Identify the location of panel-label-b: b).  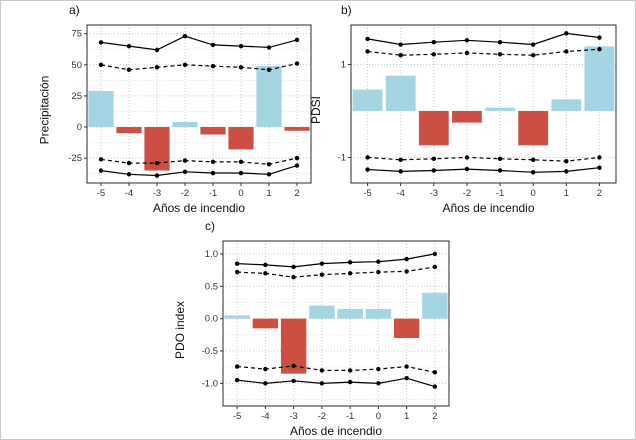
(346, 10).